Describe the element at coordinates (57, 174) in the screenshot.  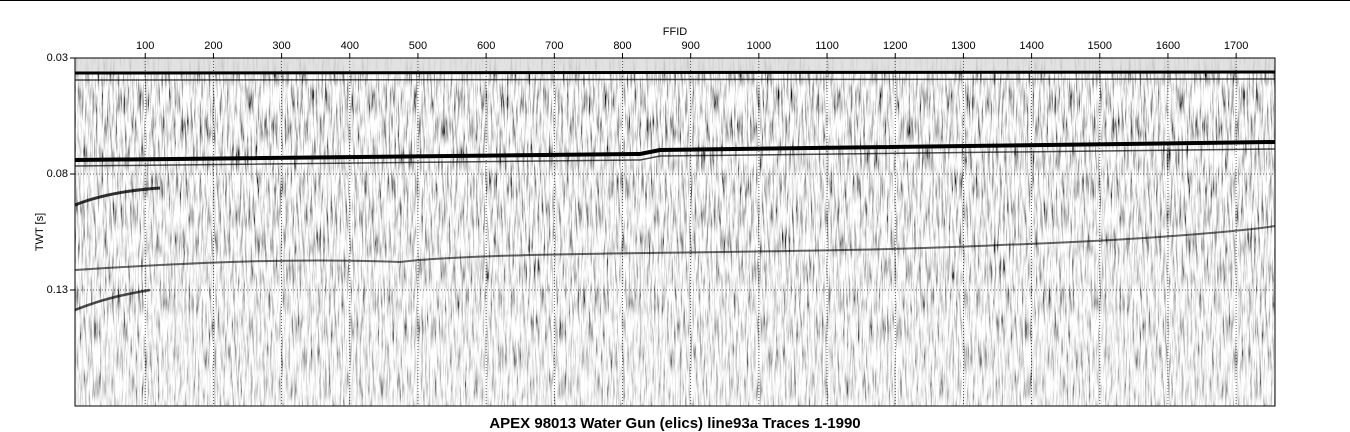
I see `y-tick-label: 0.08` at that location.